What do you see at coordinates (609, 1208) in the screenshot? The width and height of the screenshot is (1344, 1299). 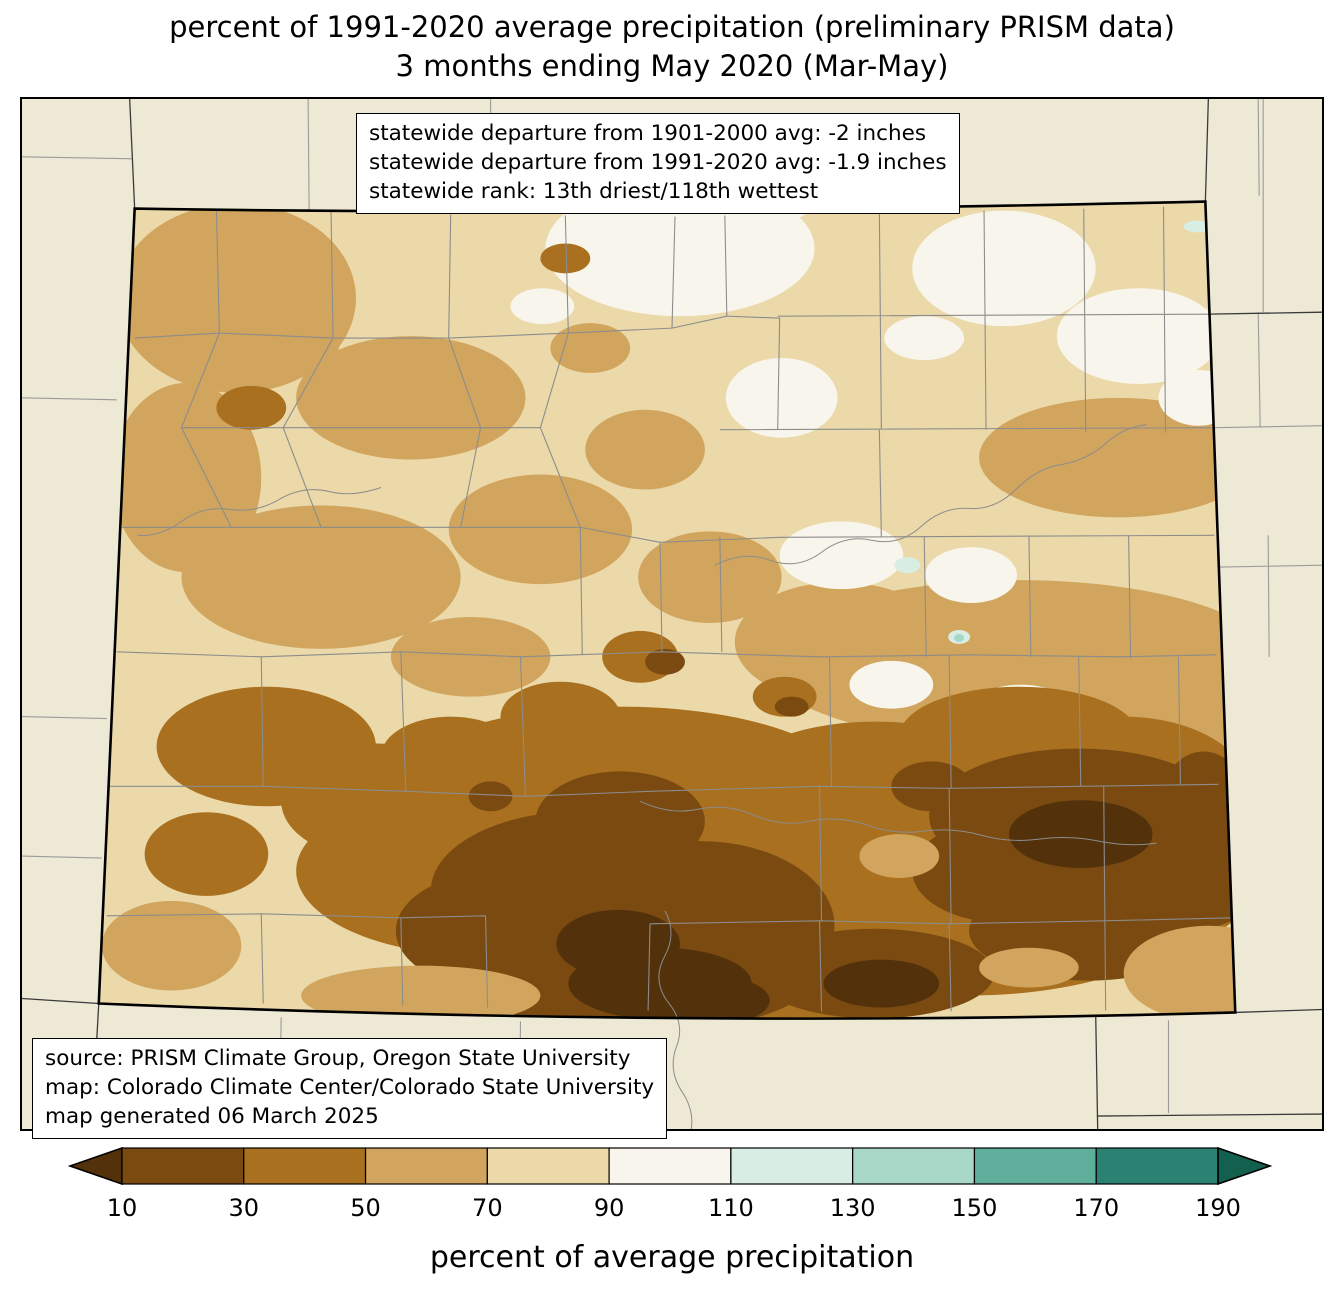 I see `colorbar-tick: 90` at bounding box center [609, 1208].